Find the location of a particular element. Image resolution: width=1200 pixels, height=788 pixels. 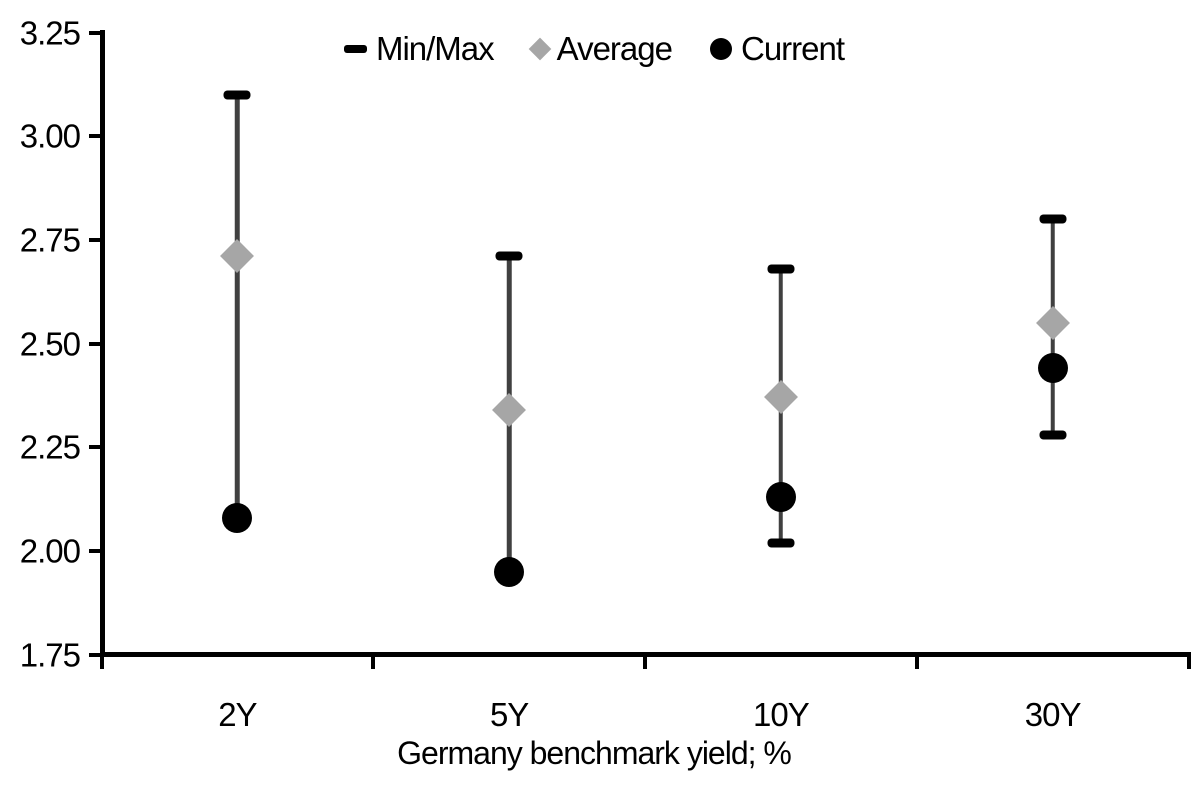

legend-label-current: Current is located at coordinates (792, 48).